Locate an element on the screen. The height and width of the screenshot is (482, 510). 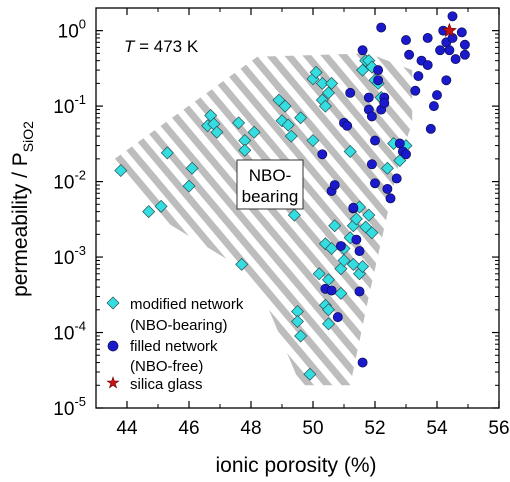
nbo-bearing-label: NBO- bearing is located at coordinates (270, 184).